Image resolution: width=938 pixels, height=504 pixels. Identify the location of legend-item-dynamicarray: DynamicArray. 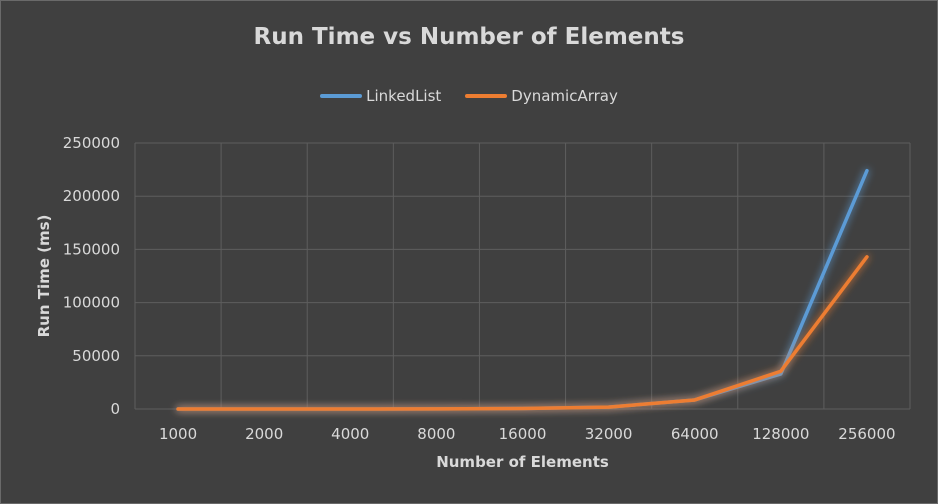
(541, 96).